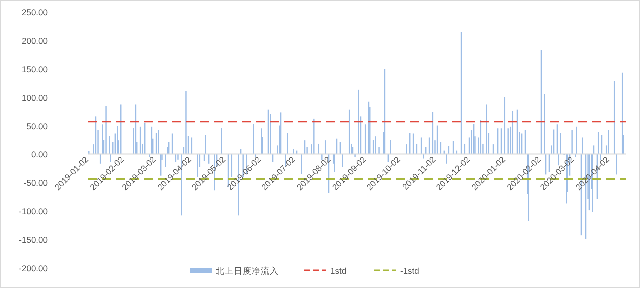  Describe the element at coordinates (33, 240) in the screenshot. I see `y-tick-label: -150.00` at that location.